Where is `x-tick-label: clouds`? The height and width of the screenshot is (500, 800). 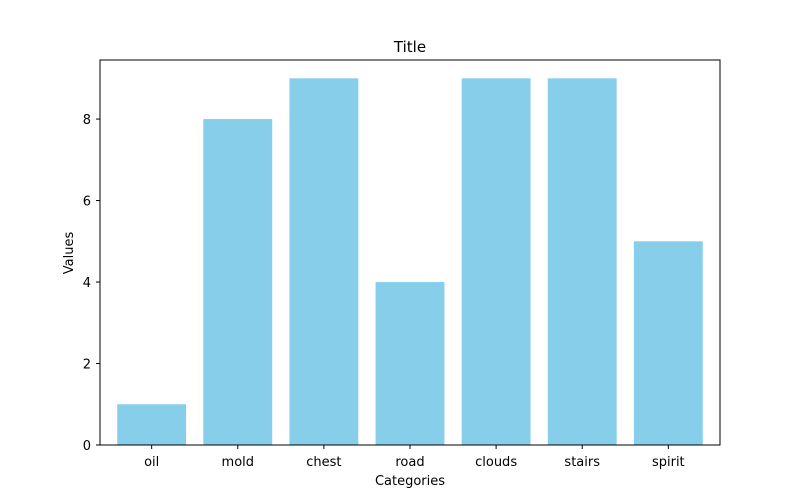
x-tick-label: clouds is located at coordinates (496, 462).